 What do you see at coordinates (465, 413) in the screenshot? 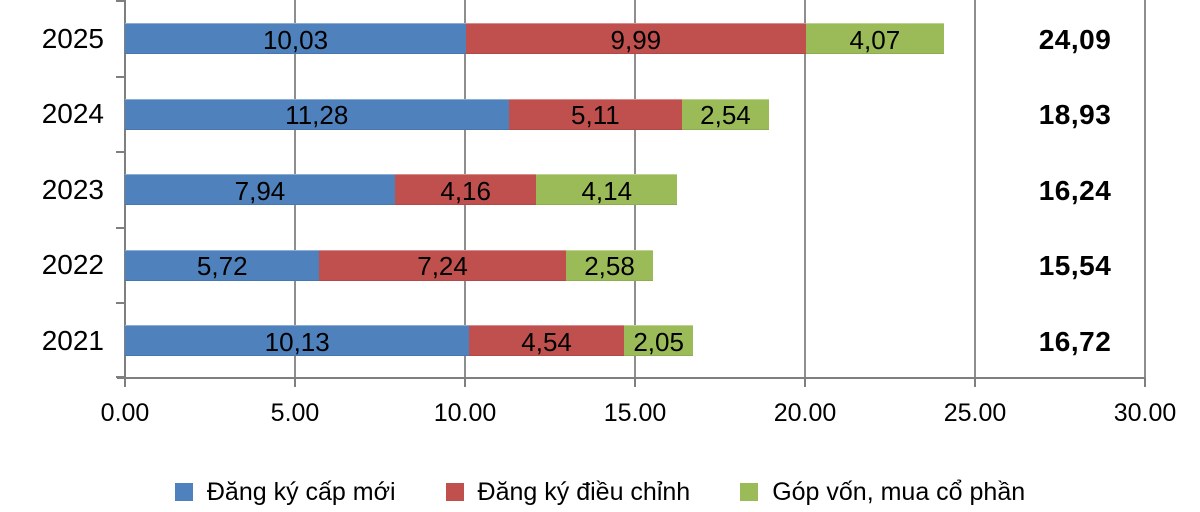
I see `x-axis-tick-label: 10.00` at bounding box center [465, 413].